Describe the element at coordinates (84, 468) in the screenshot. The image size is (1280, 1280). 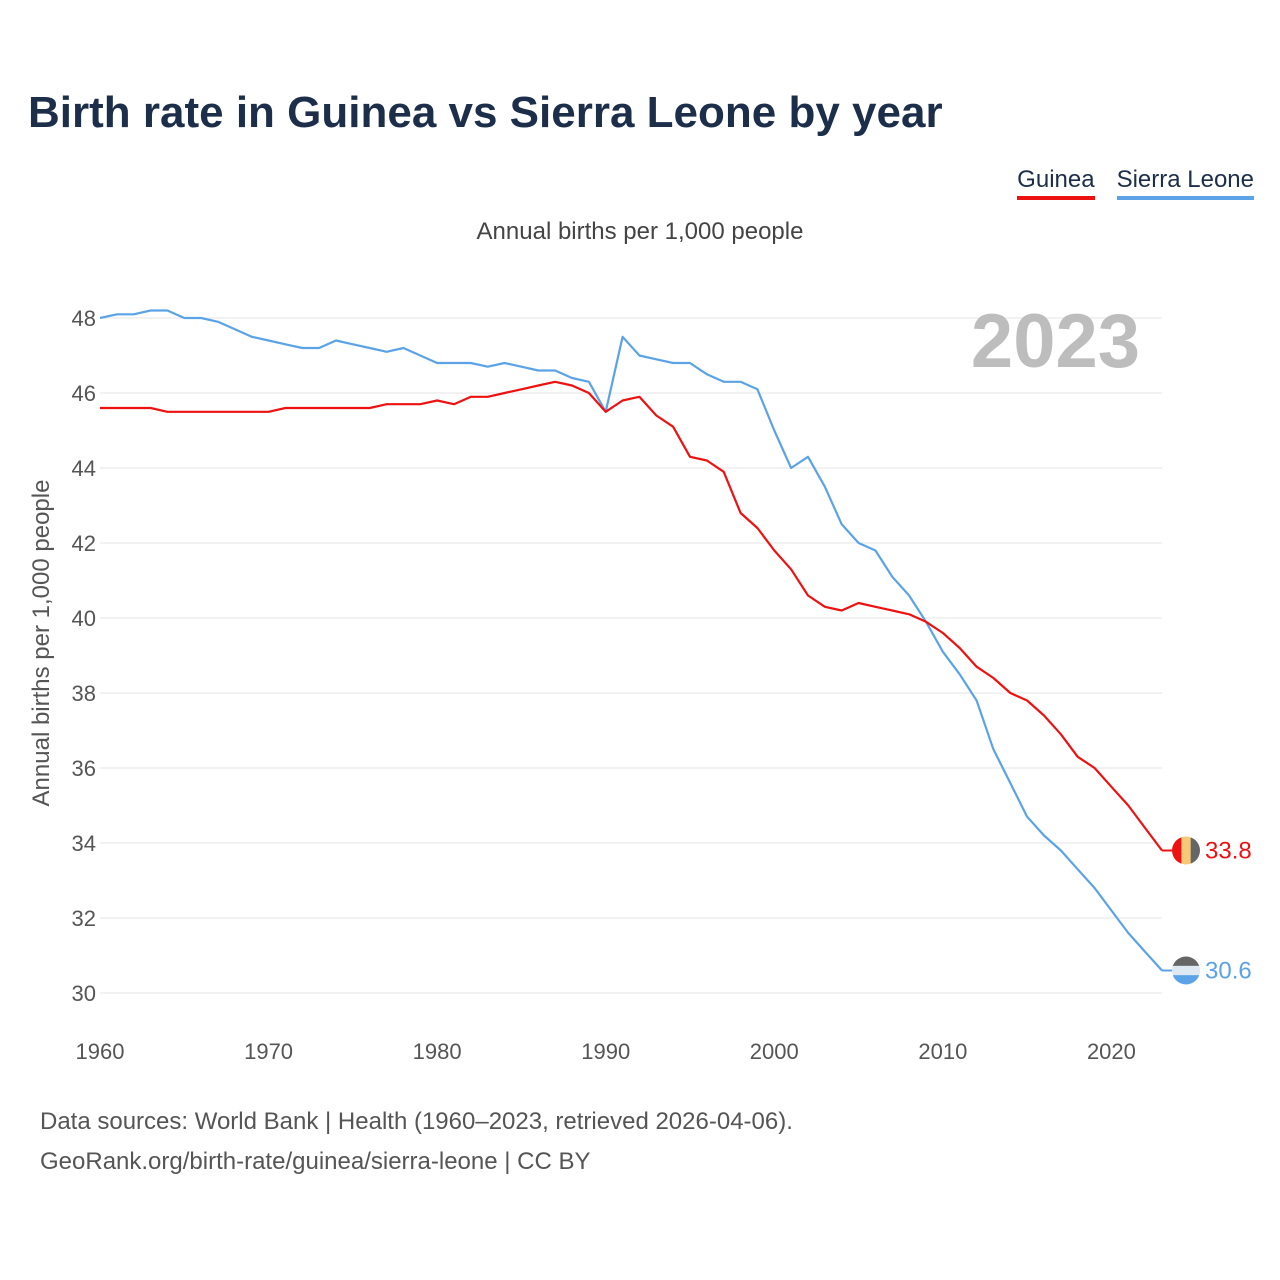
I see `y-tick-label: 44` at that location.